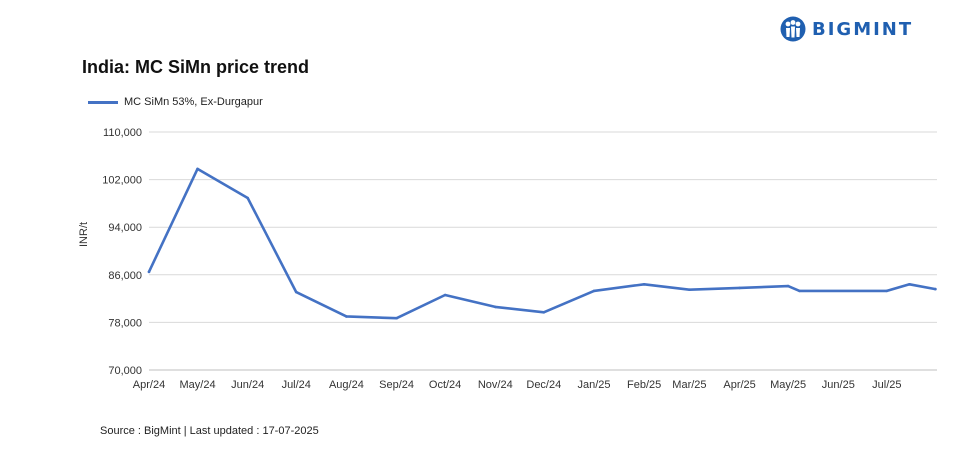 The image size is (971, 473). I want to click on chart-title: India: MC SiMn price trend, so click(196, 67).